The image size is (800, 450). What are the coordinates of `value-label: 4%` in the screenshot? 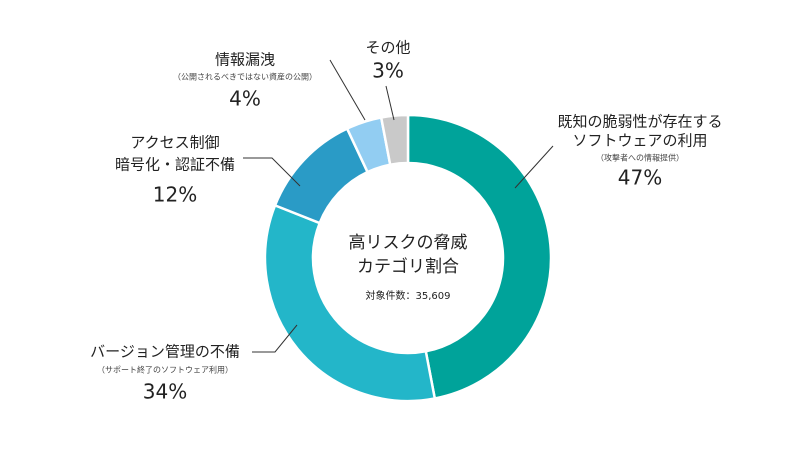 It's located at (245, 99).